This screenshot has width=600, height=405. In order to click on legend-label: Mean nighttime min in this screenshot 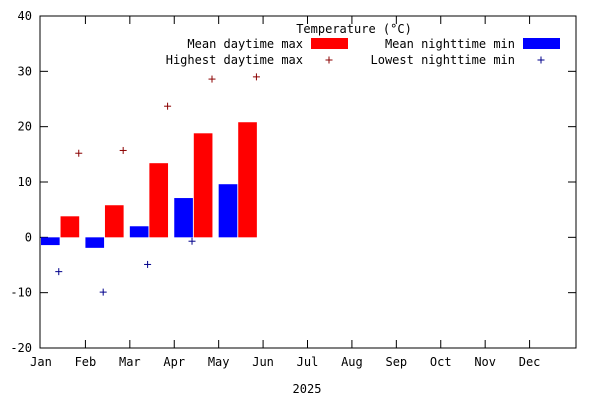, I will do `click(450, 44)`.